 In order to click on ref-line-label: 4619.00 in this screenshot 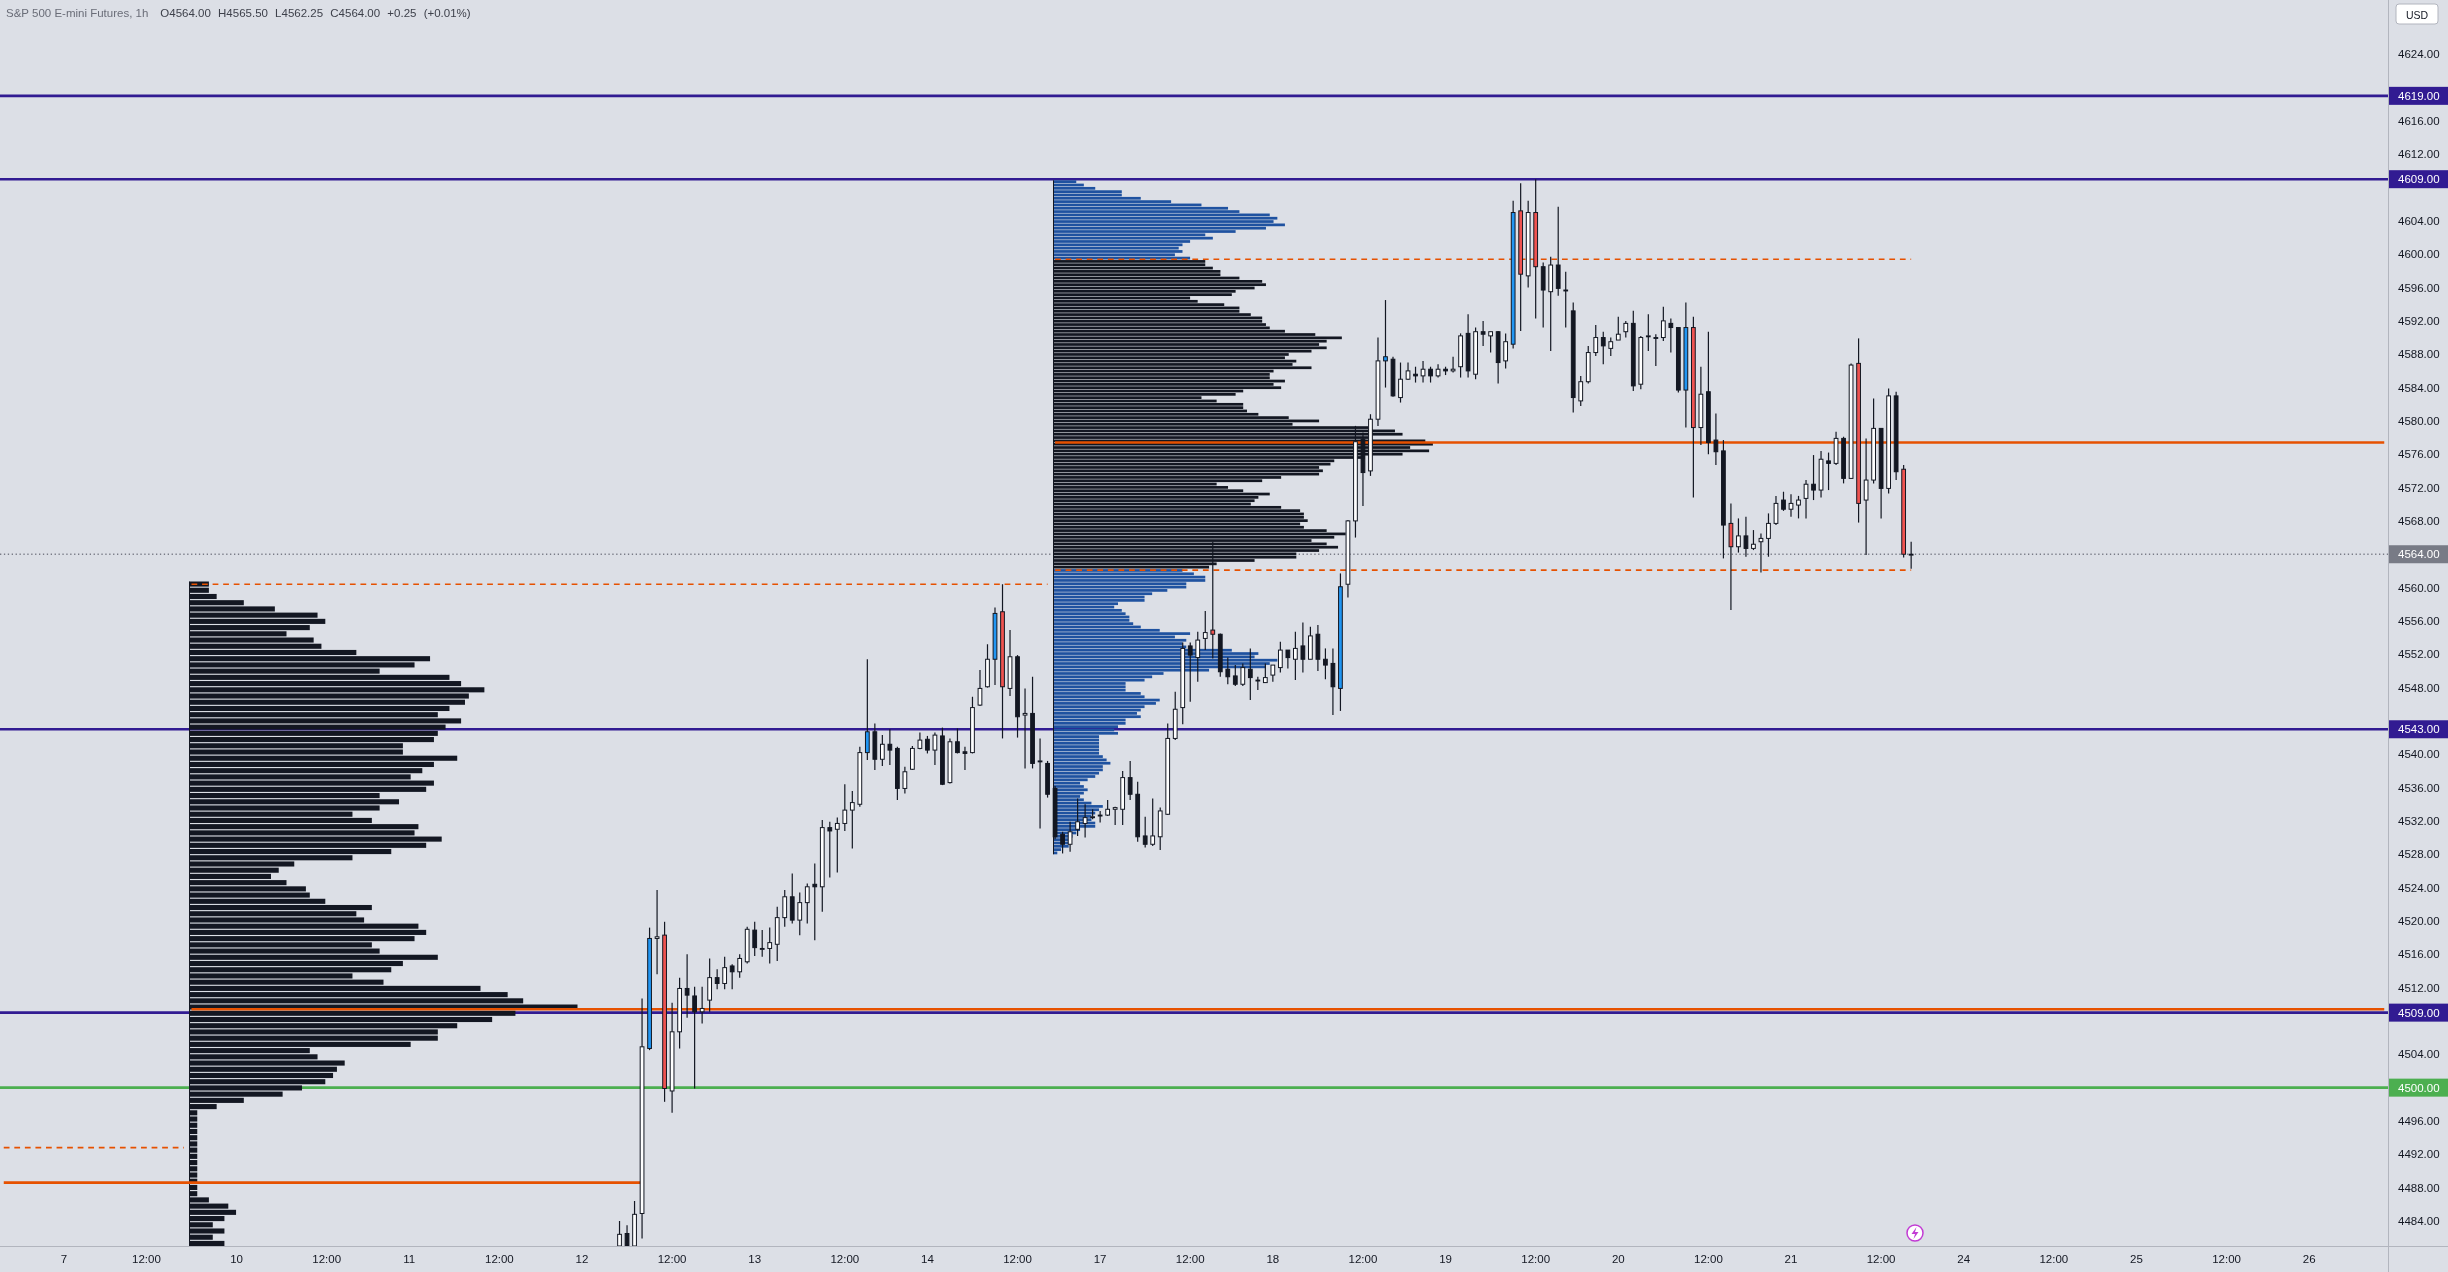, I will do `click(2419, 95)`.